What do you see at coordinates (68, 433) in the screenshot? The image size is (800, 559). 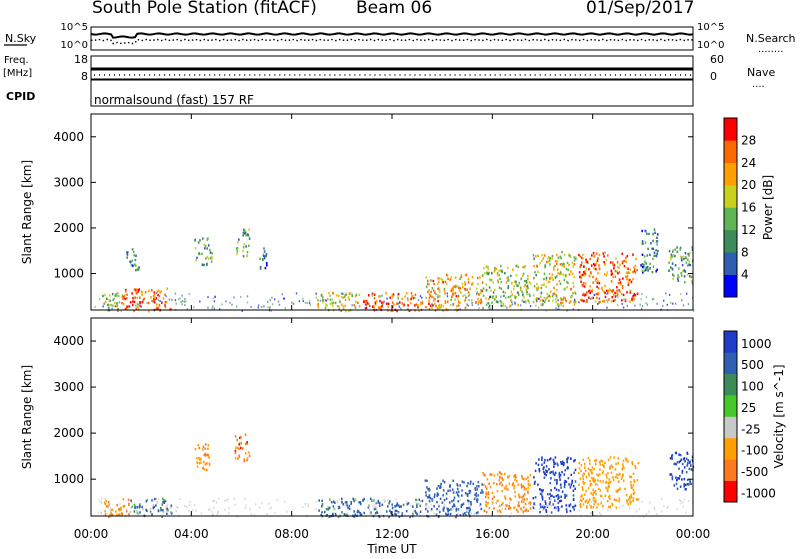 I see `velocity-panel-ytick-label: 2000` at bounding box center [68, 433].